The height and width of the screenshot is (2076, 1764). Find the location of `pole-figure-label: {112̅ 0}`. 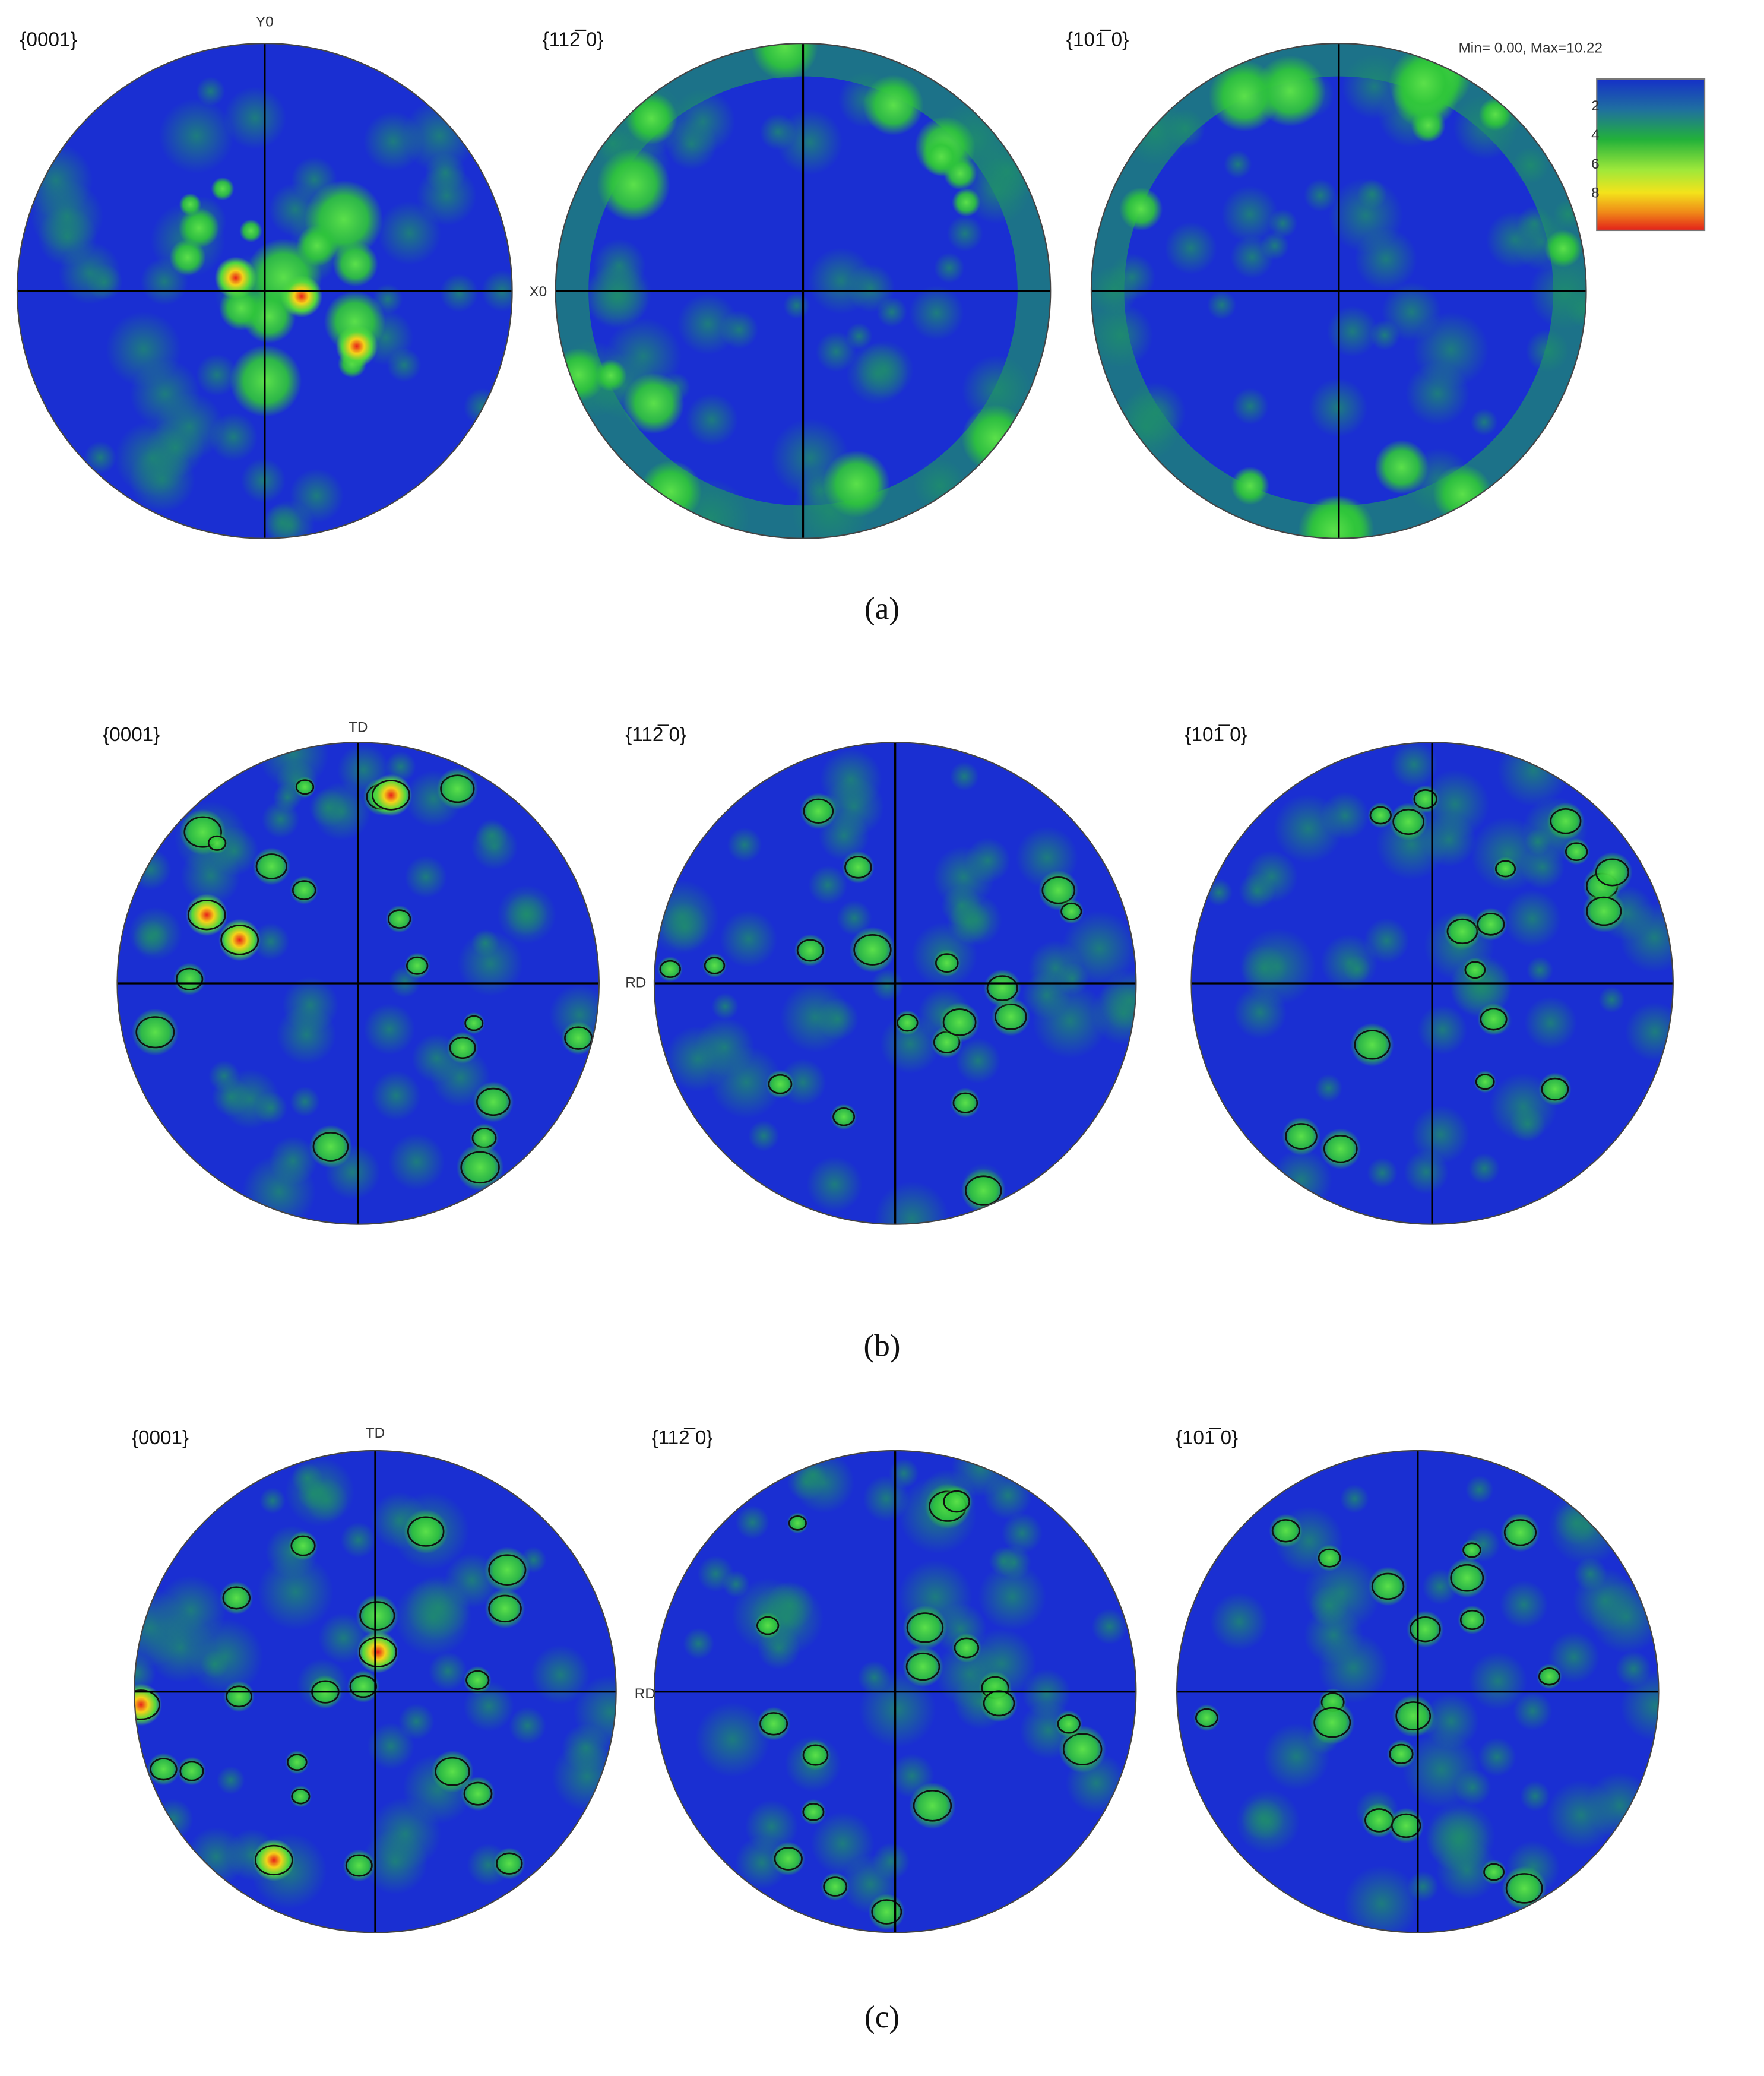

pole-figure-label: {112̅ 0} is located at coordinates (573, 40).